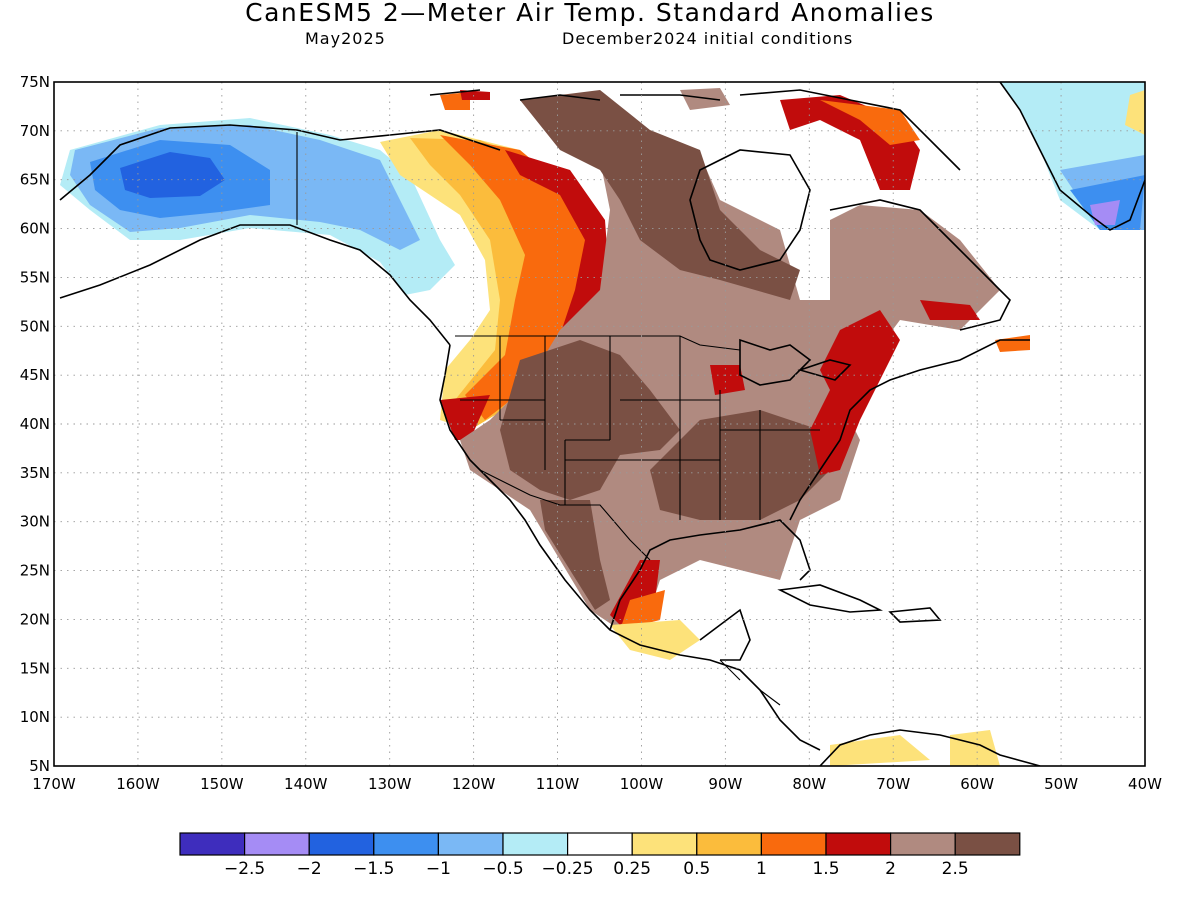 The image size is (1200, 900). I want to click on anomaly-region-dark-brown-east, so click(740, 465).